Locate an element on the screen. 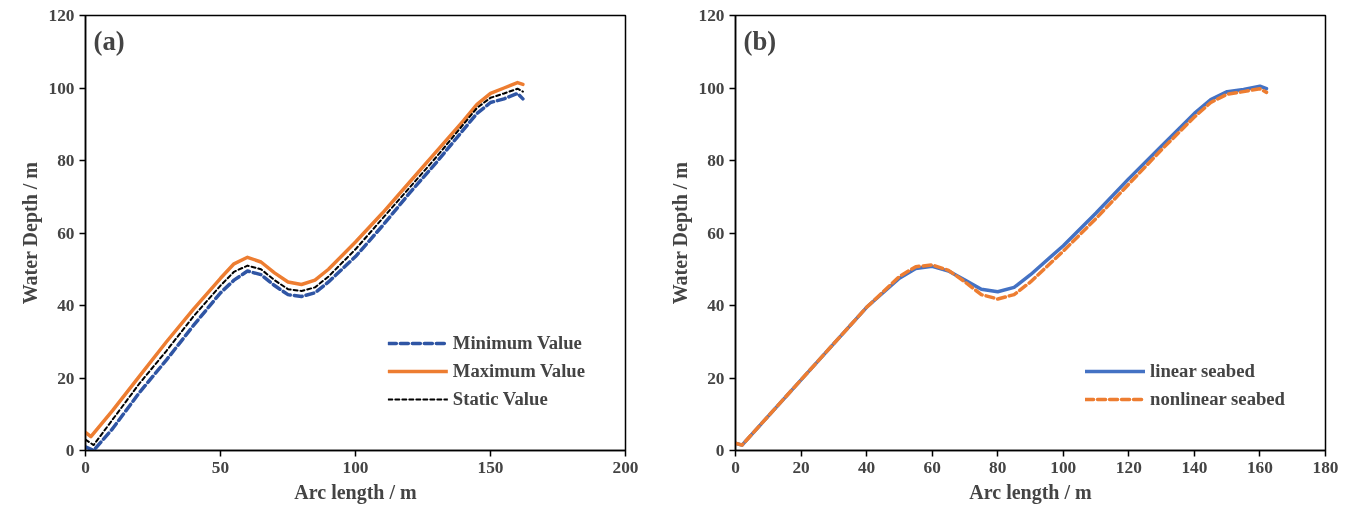 The width and height of the screenshot is (1361, 512). legend-label: Maximum Value is located at coordinates (518, 371).